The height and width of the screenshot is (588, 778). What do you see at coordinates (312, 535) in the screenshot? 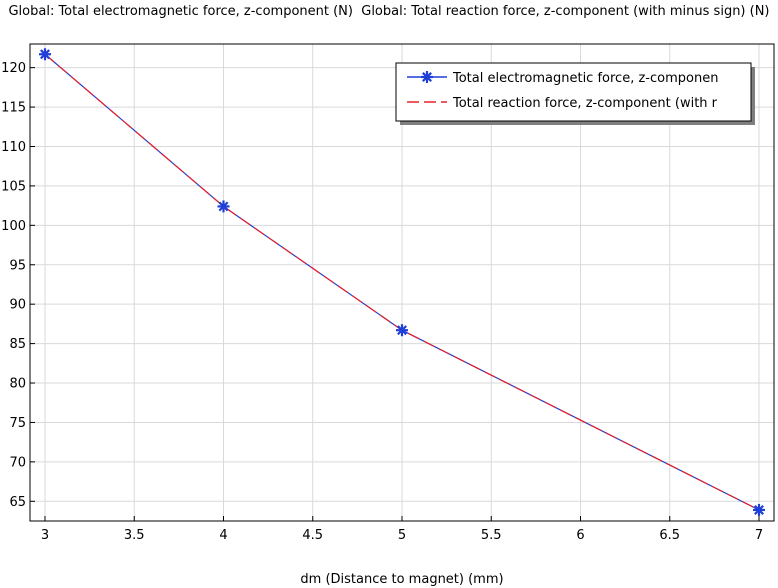
I see `x-tick-label: 4.5` at bounding box center [312, 535].